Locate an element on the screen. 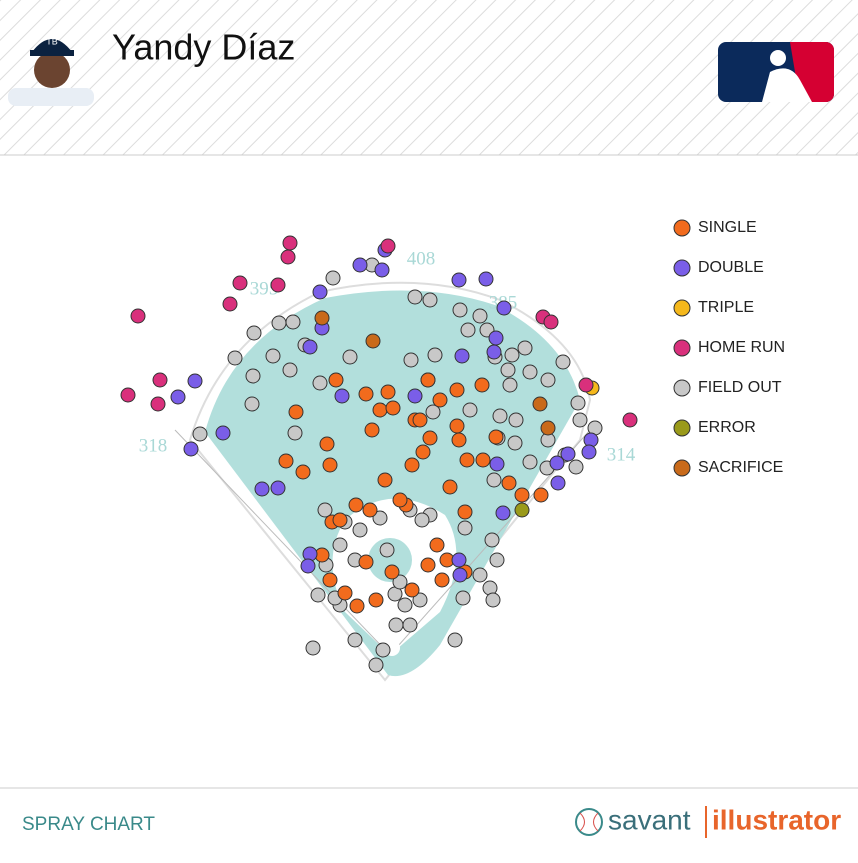  legend-label: TRIPLE is located at coordinates (726, 307).